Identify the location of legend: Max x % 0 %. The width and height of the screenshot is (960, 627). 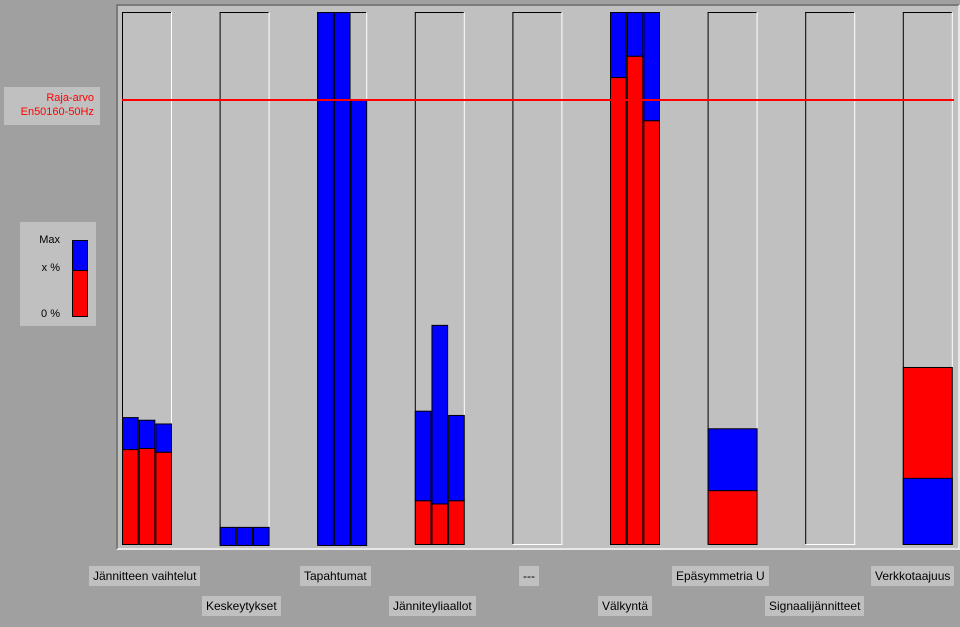
(58, 274).